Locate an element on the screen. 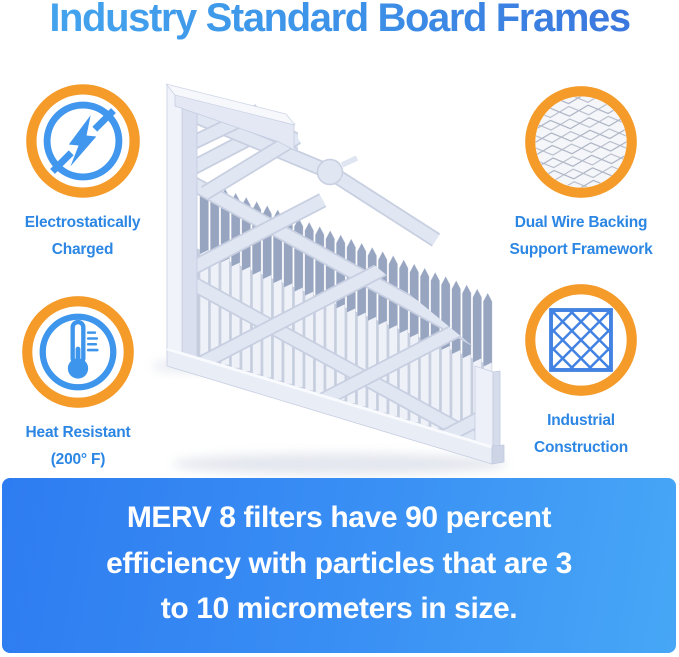 The width and height of the screenshot is (679, 657). feature-label: Dual Wire Backing Support Framework is located at coordinates (581, 236).